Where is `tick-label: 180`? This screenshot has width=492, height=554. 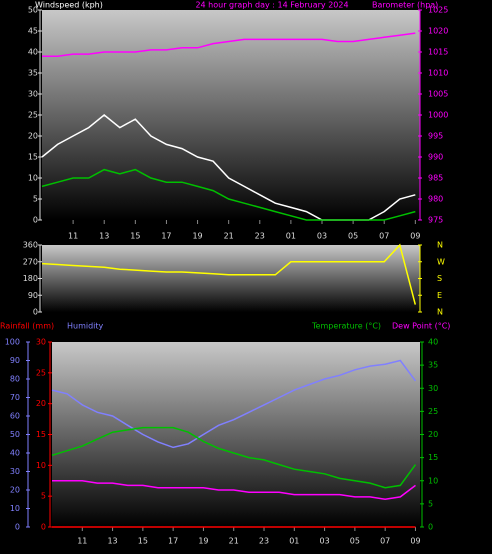 tick-label: 180 is located at coordinates (30, 278).